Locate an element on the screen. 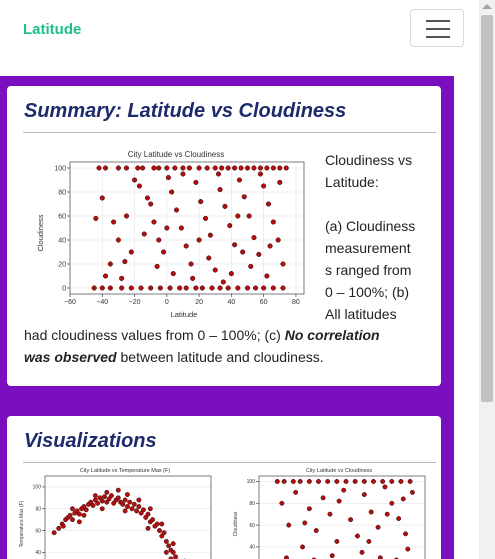 This screenshot has height=559, width=495. x-tick-label: 80 is located at coordinates (296, 302).